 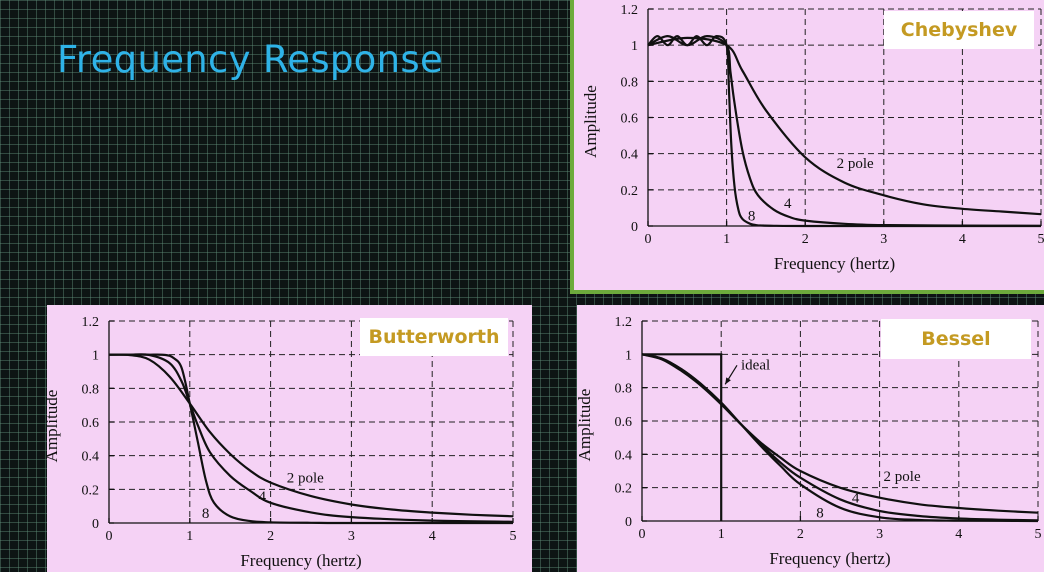 What do you see at coordinates (434, 337) in the screenshot?
I see `chart-title-butterworth: Butterworth` at bounding box center [434, 337].